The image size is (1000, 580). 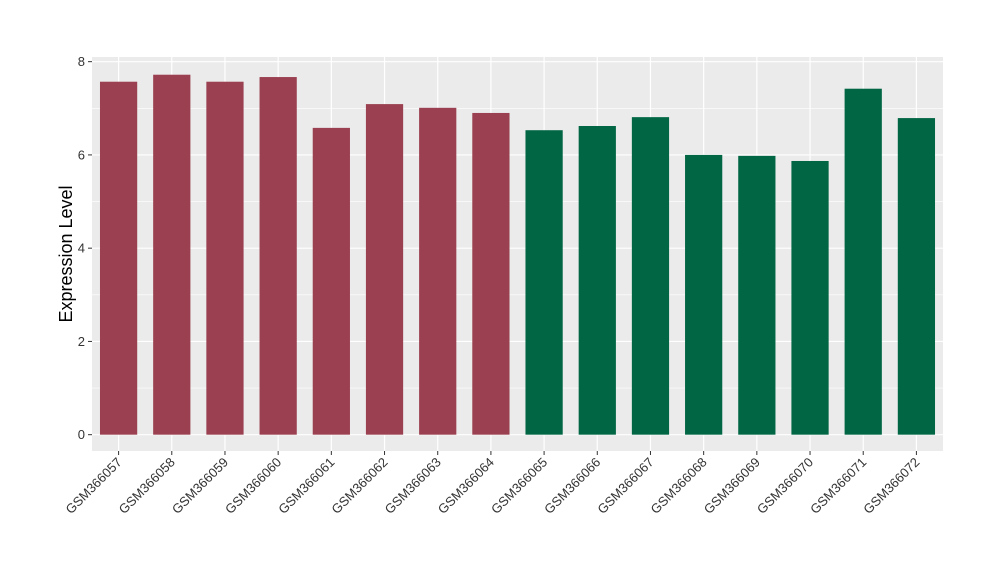 What do you see at coordinates (438, 271) in the screenshot?
I see `bar-GSM366063` at bounding box center [438, 271].